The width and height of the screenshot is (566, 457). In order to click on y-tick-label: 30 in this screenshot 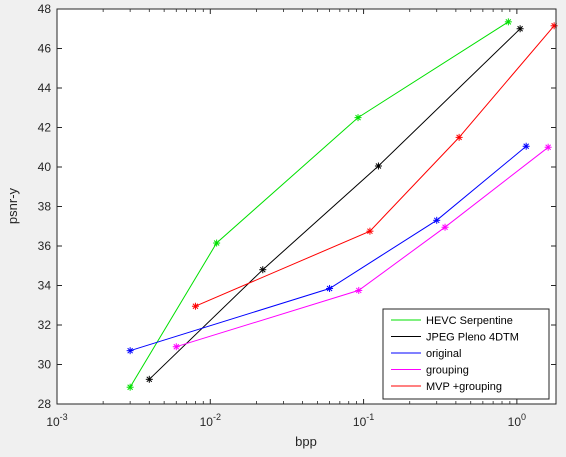, I will do `click(45, 365)`.